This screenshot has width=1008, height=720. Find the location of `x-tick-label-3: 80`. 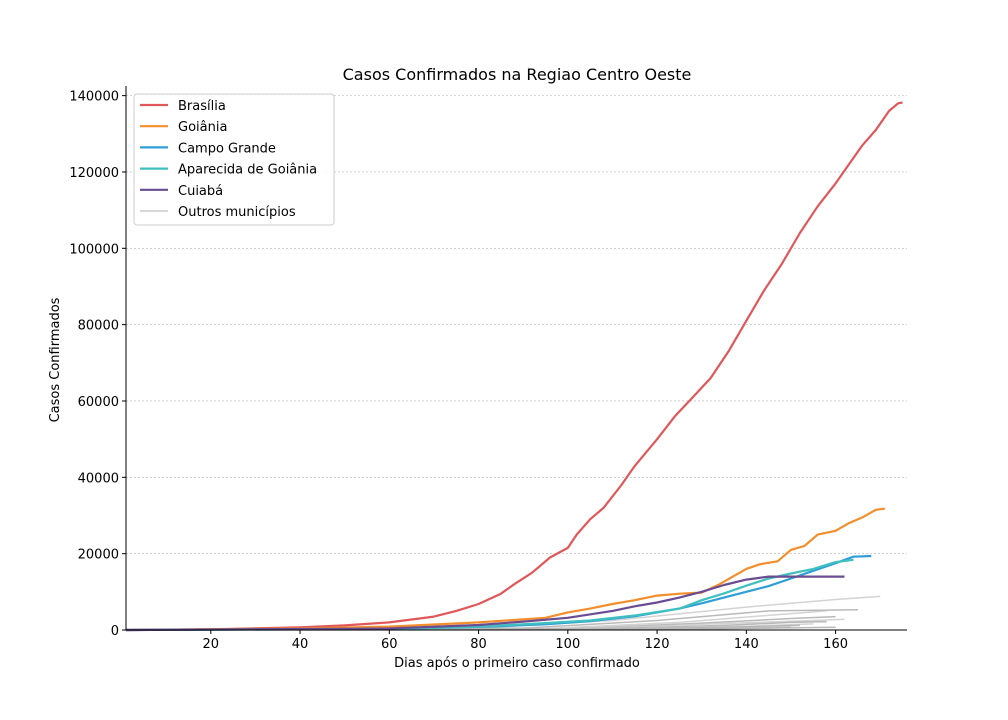

x-tick-label-3: 80 is located at coordinates (478, 644).